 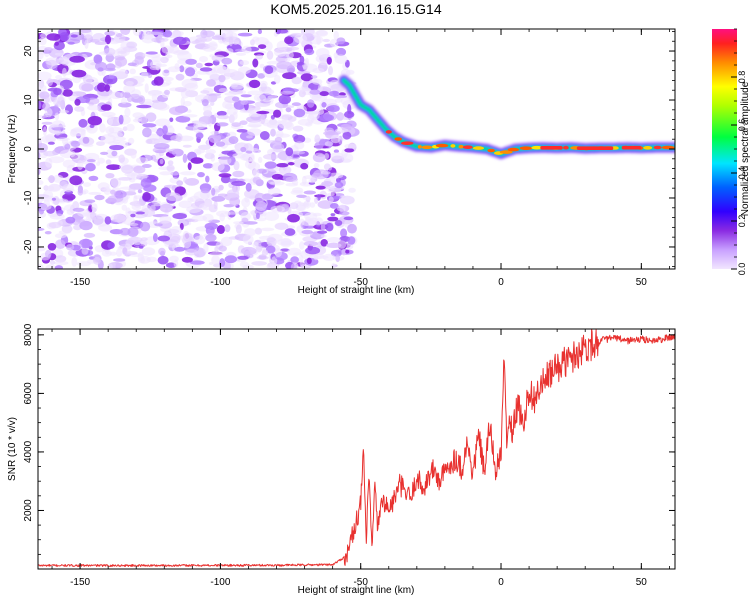 I want to click on colorbar-gradient, so click(x=724, y=149).